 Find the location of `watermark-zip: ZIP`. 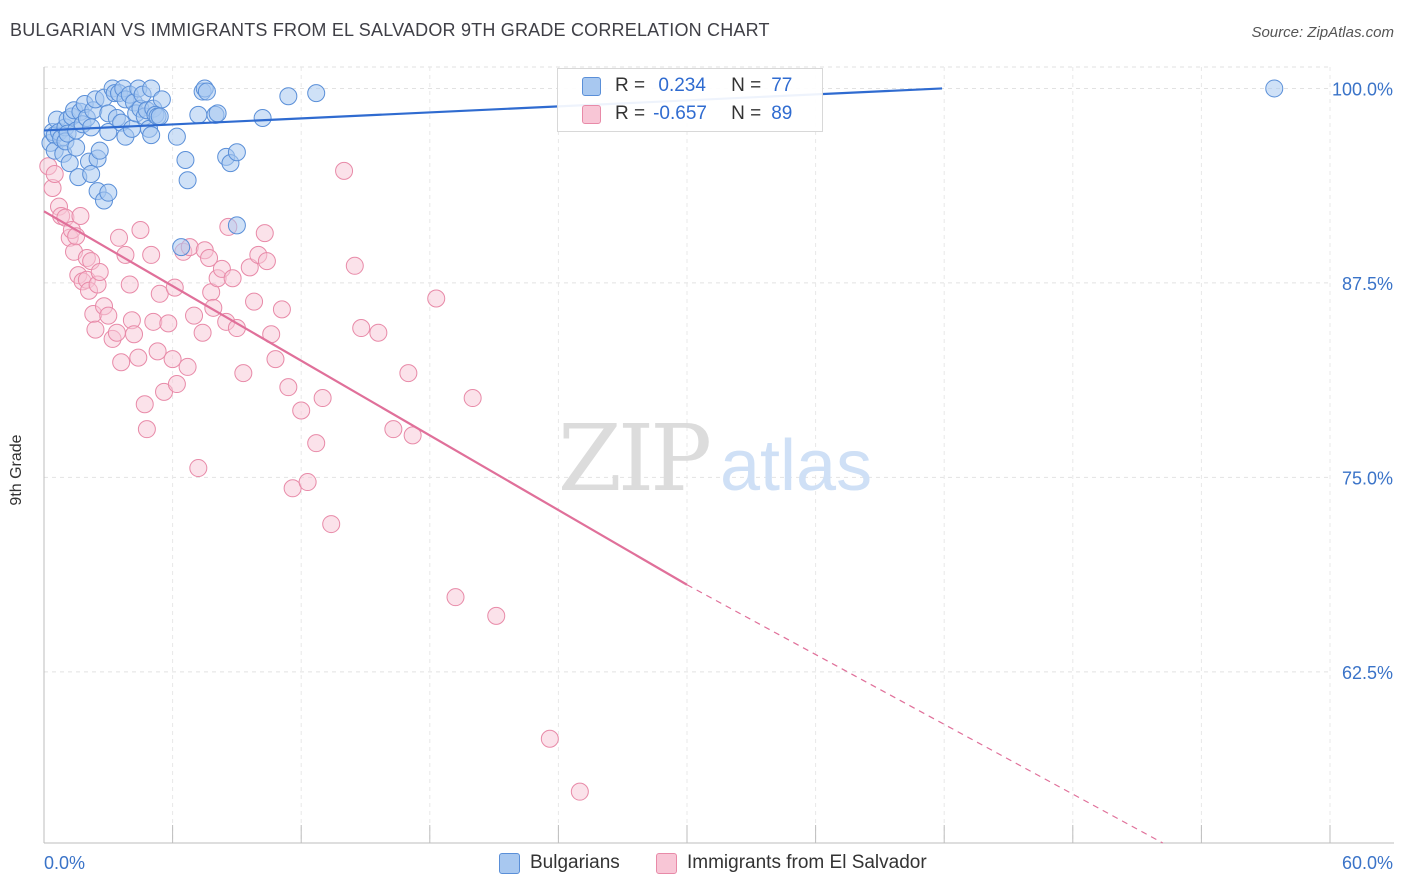

watermark-zip: ZIP is located at coordinates (633, 458).